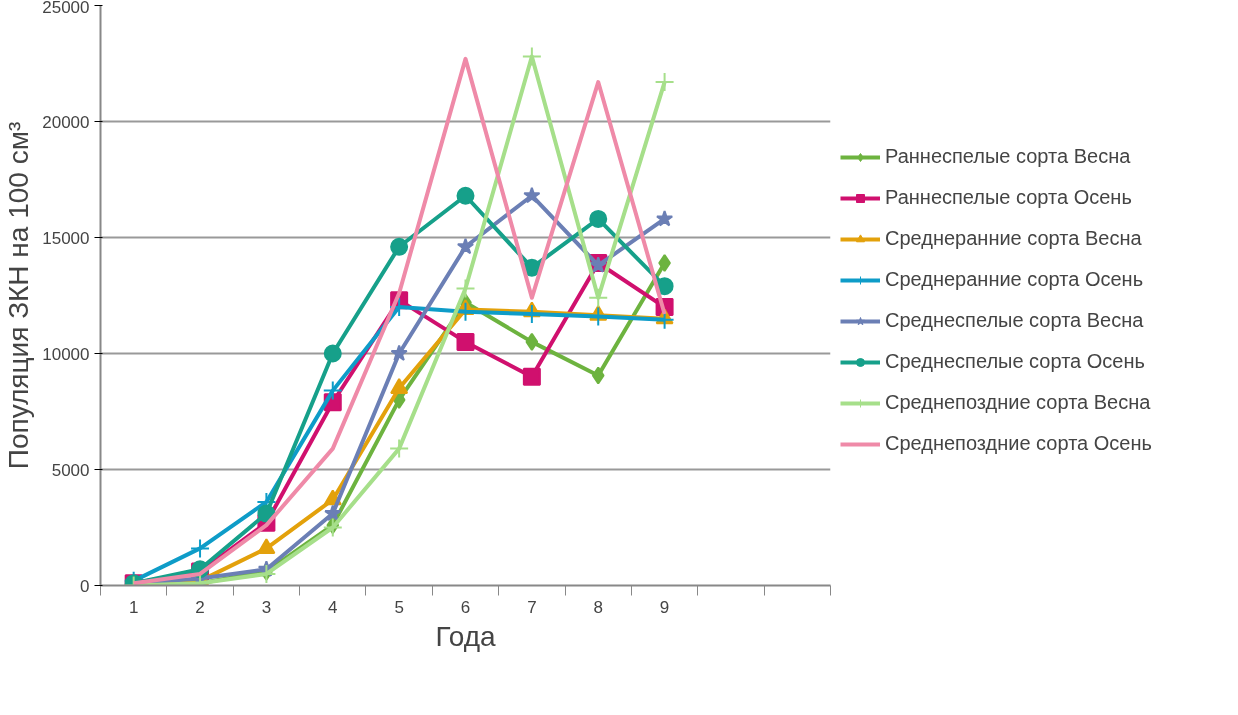 The image size is (1238, 715). I want to click on legend-label: Среднеранние сорта Весна, so click(1013, 238).